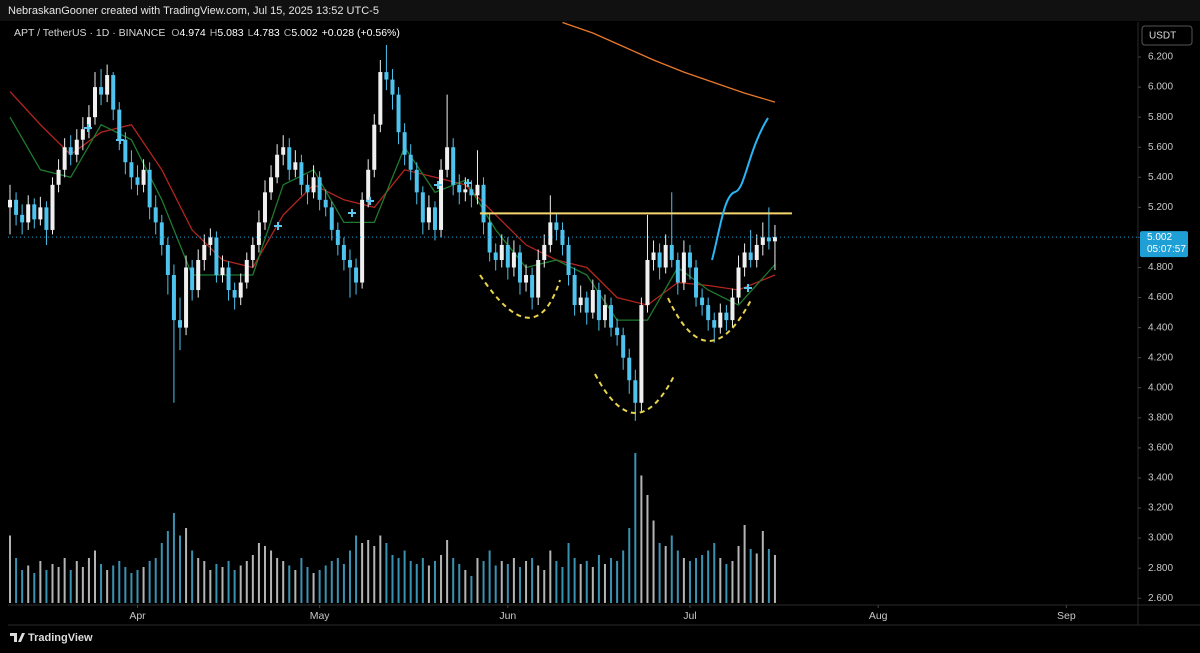 The height and width of the screenshot is (653, 1200). What do you see at coordinates (1160, 568) in the screenshot?
I see `y-tick-label: 2.800` at bounding box center [1160, 568].